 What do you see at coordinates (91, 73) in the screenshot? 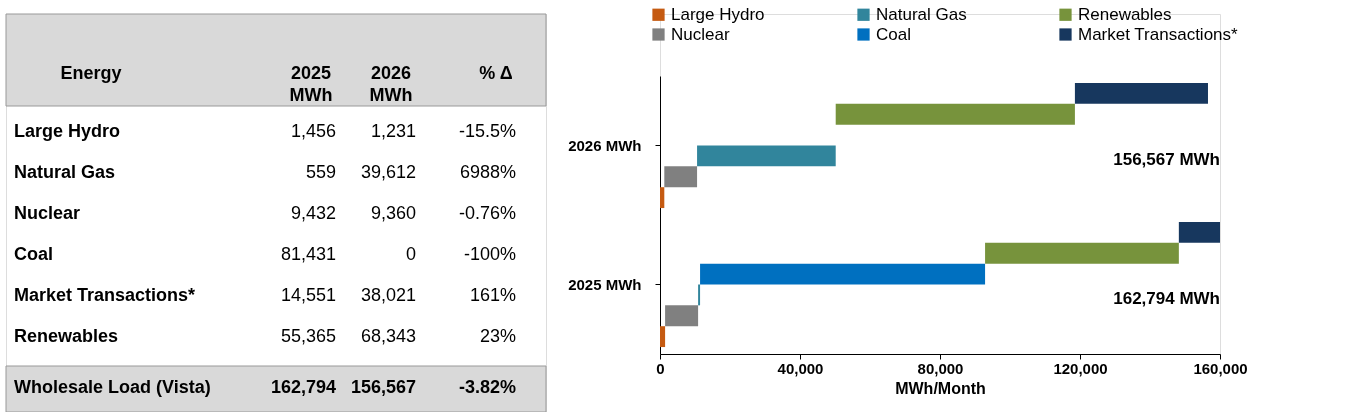
I see `category-label: Energy` at bounding box center [91, 73].